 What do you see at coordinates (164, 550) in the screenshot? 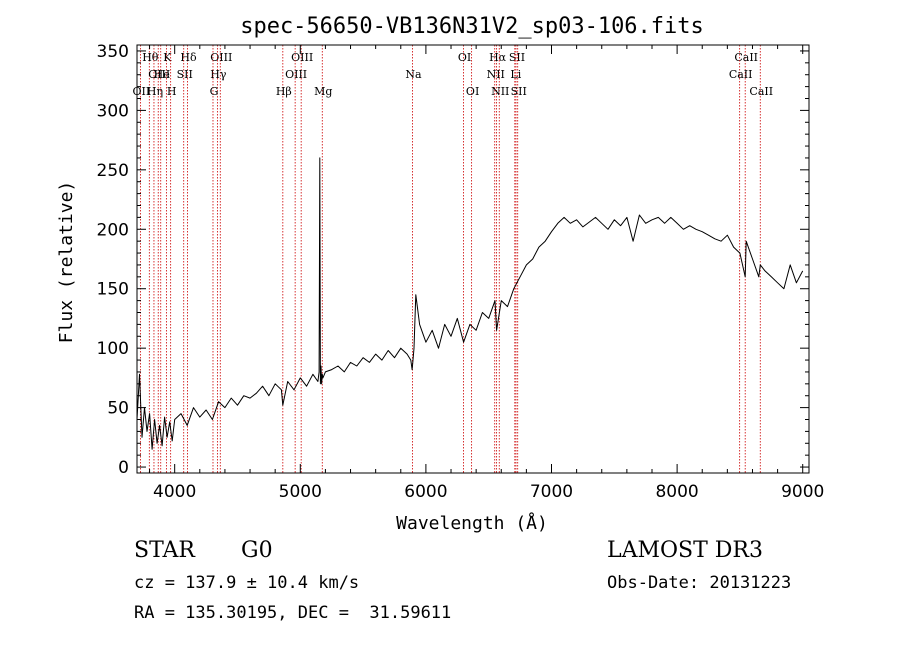
I see `object-class: STAR` at bounding box center [164, 550].